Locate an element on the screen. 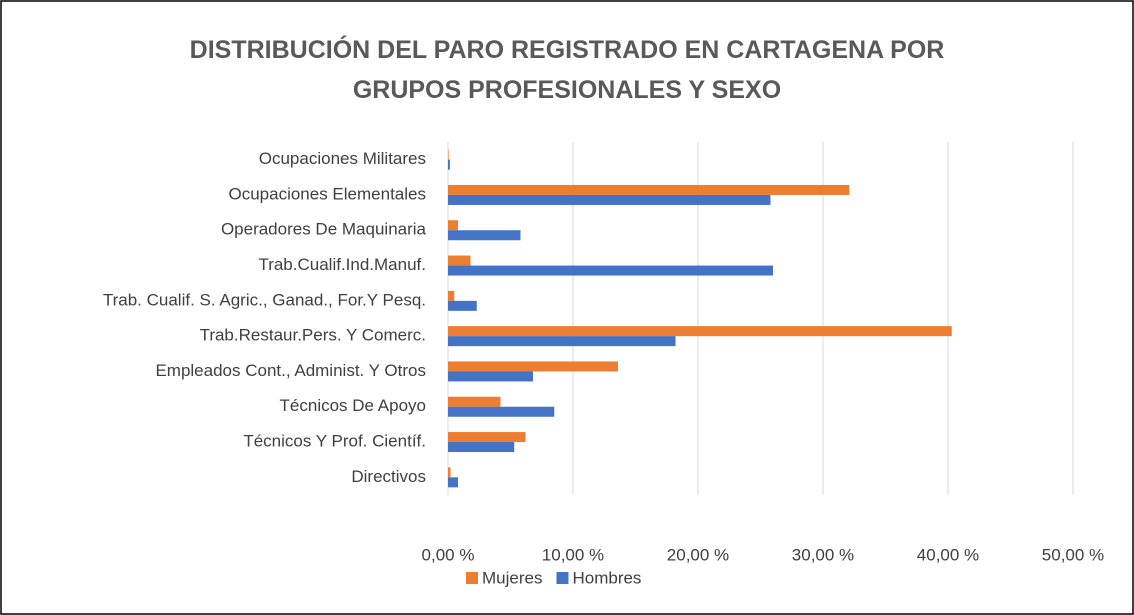  x-tick-label: 30,00 % is located at coordinates (823, 554).